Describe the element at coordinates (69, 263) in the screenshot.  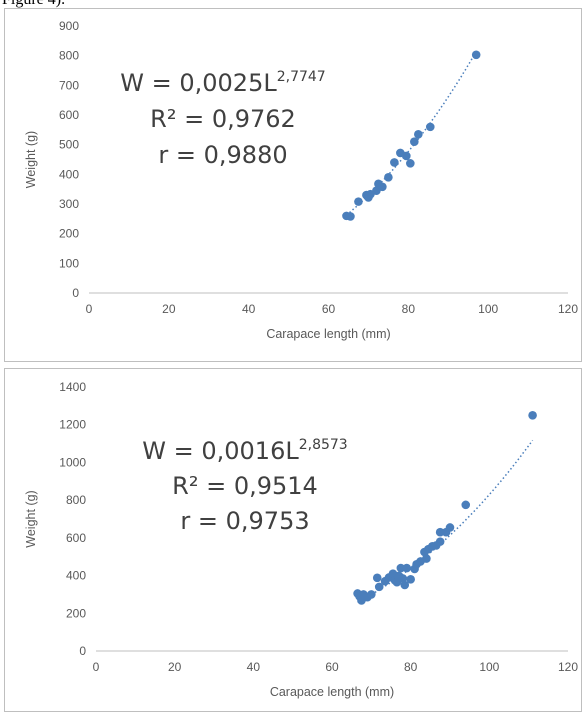
I see `y-tick-label: 100` at that location.